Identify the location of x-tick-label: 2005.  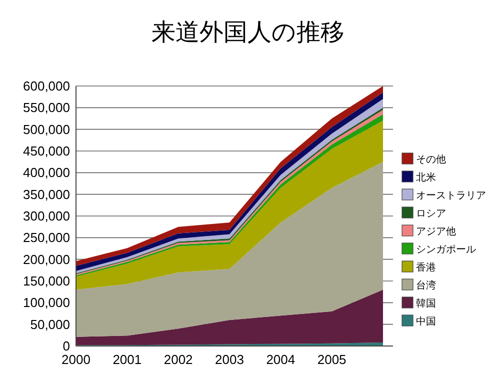
(331, 359).